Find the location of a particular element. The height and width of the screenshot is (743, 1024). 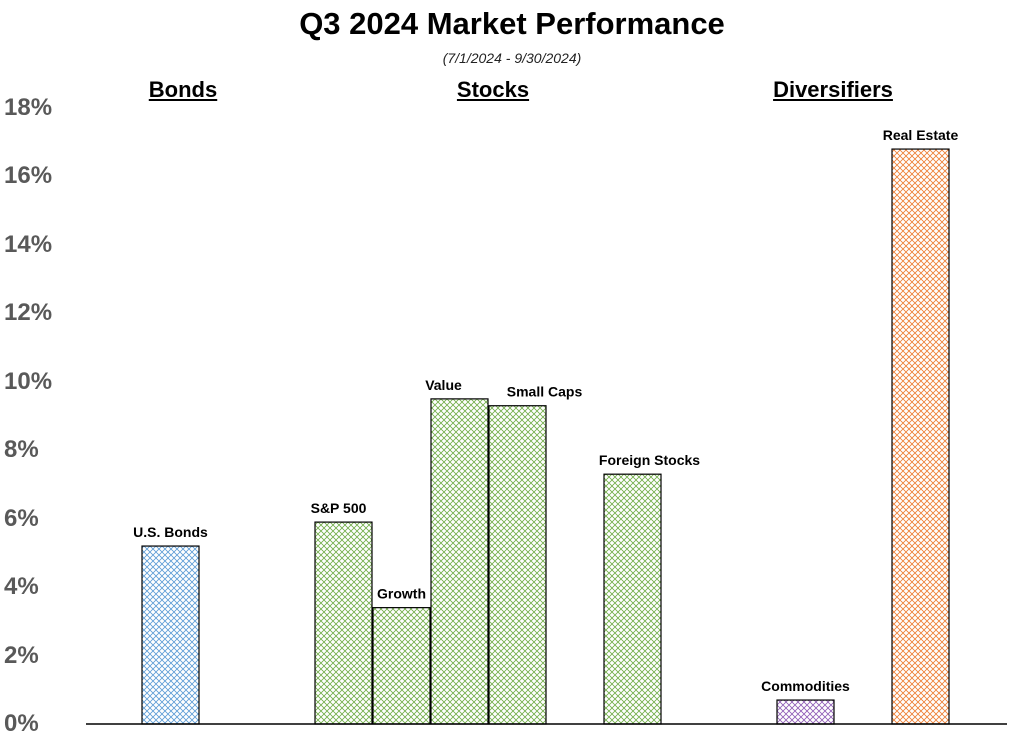

bar-commodities is located at coordinates (805, 712).